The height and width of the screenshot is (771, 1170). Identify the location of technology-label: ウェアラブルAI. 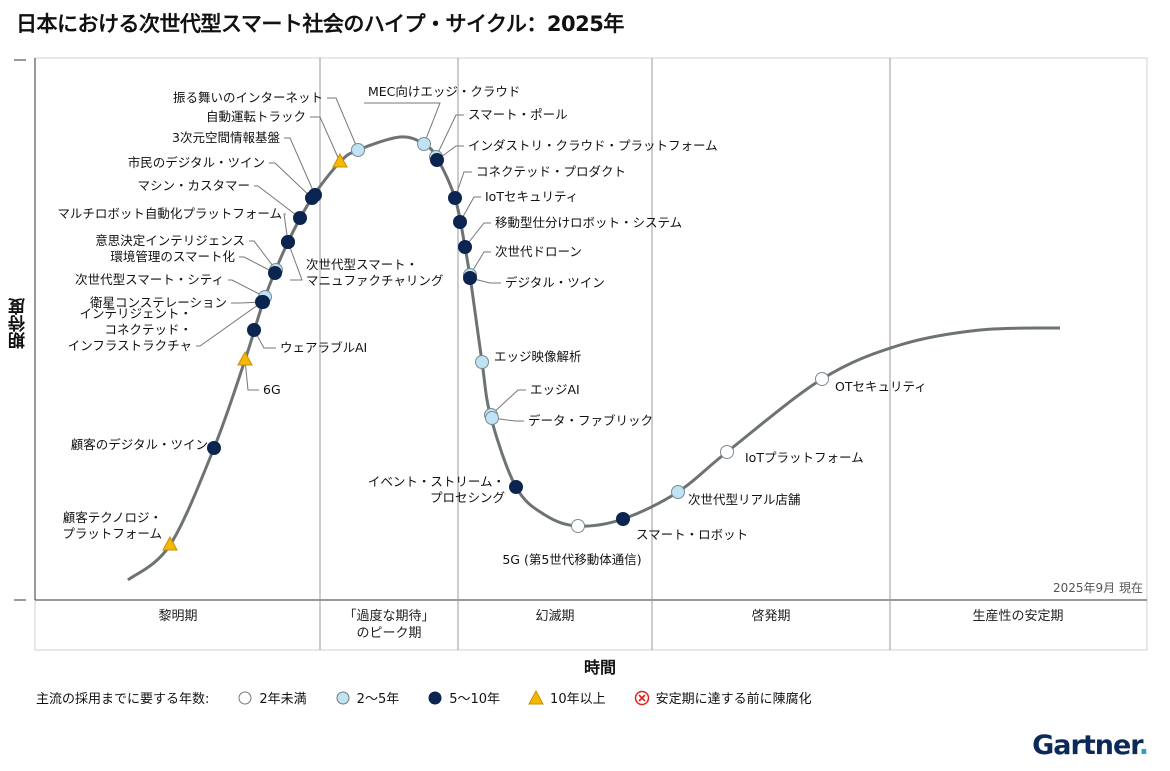
(323, 347).